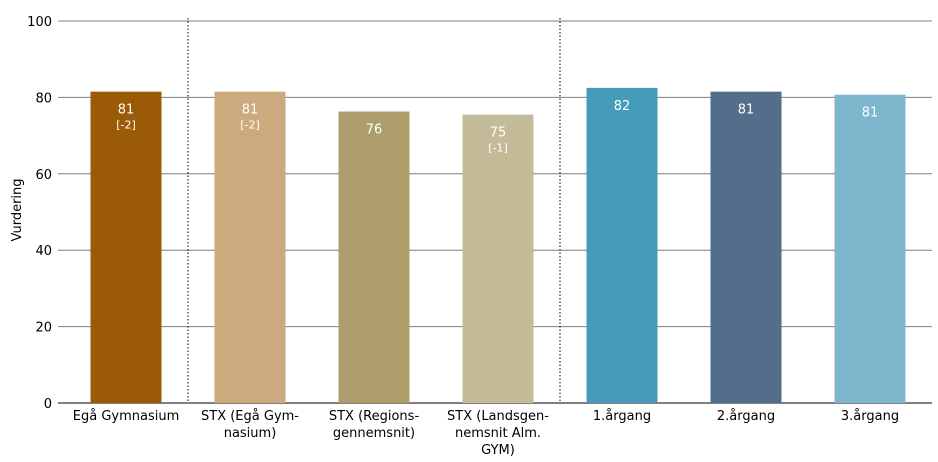  What do you see at coordinates (746, 416) in the screenshot?
I see `x-tick-label: 2.årgang` at bounding box center [746, 416].